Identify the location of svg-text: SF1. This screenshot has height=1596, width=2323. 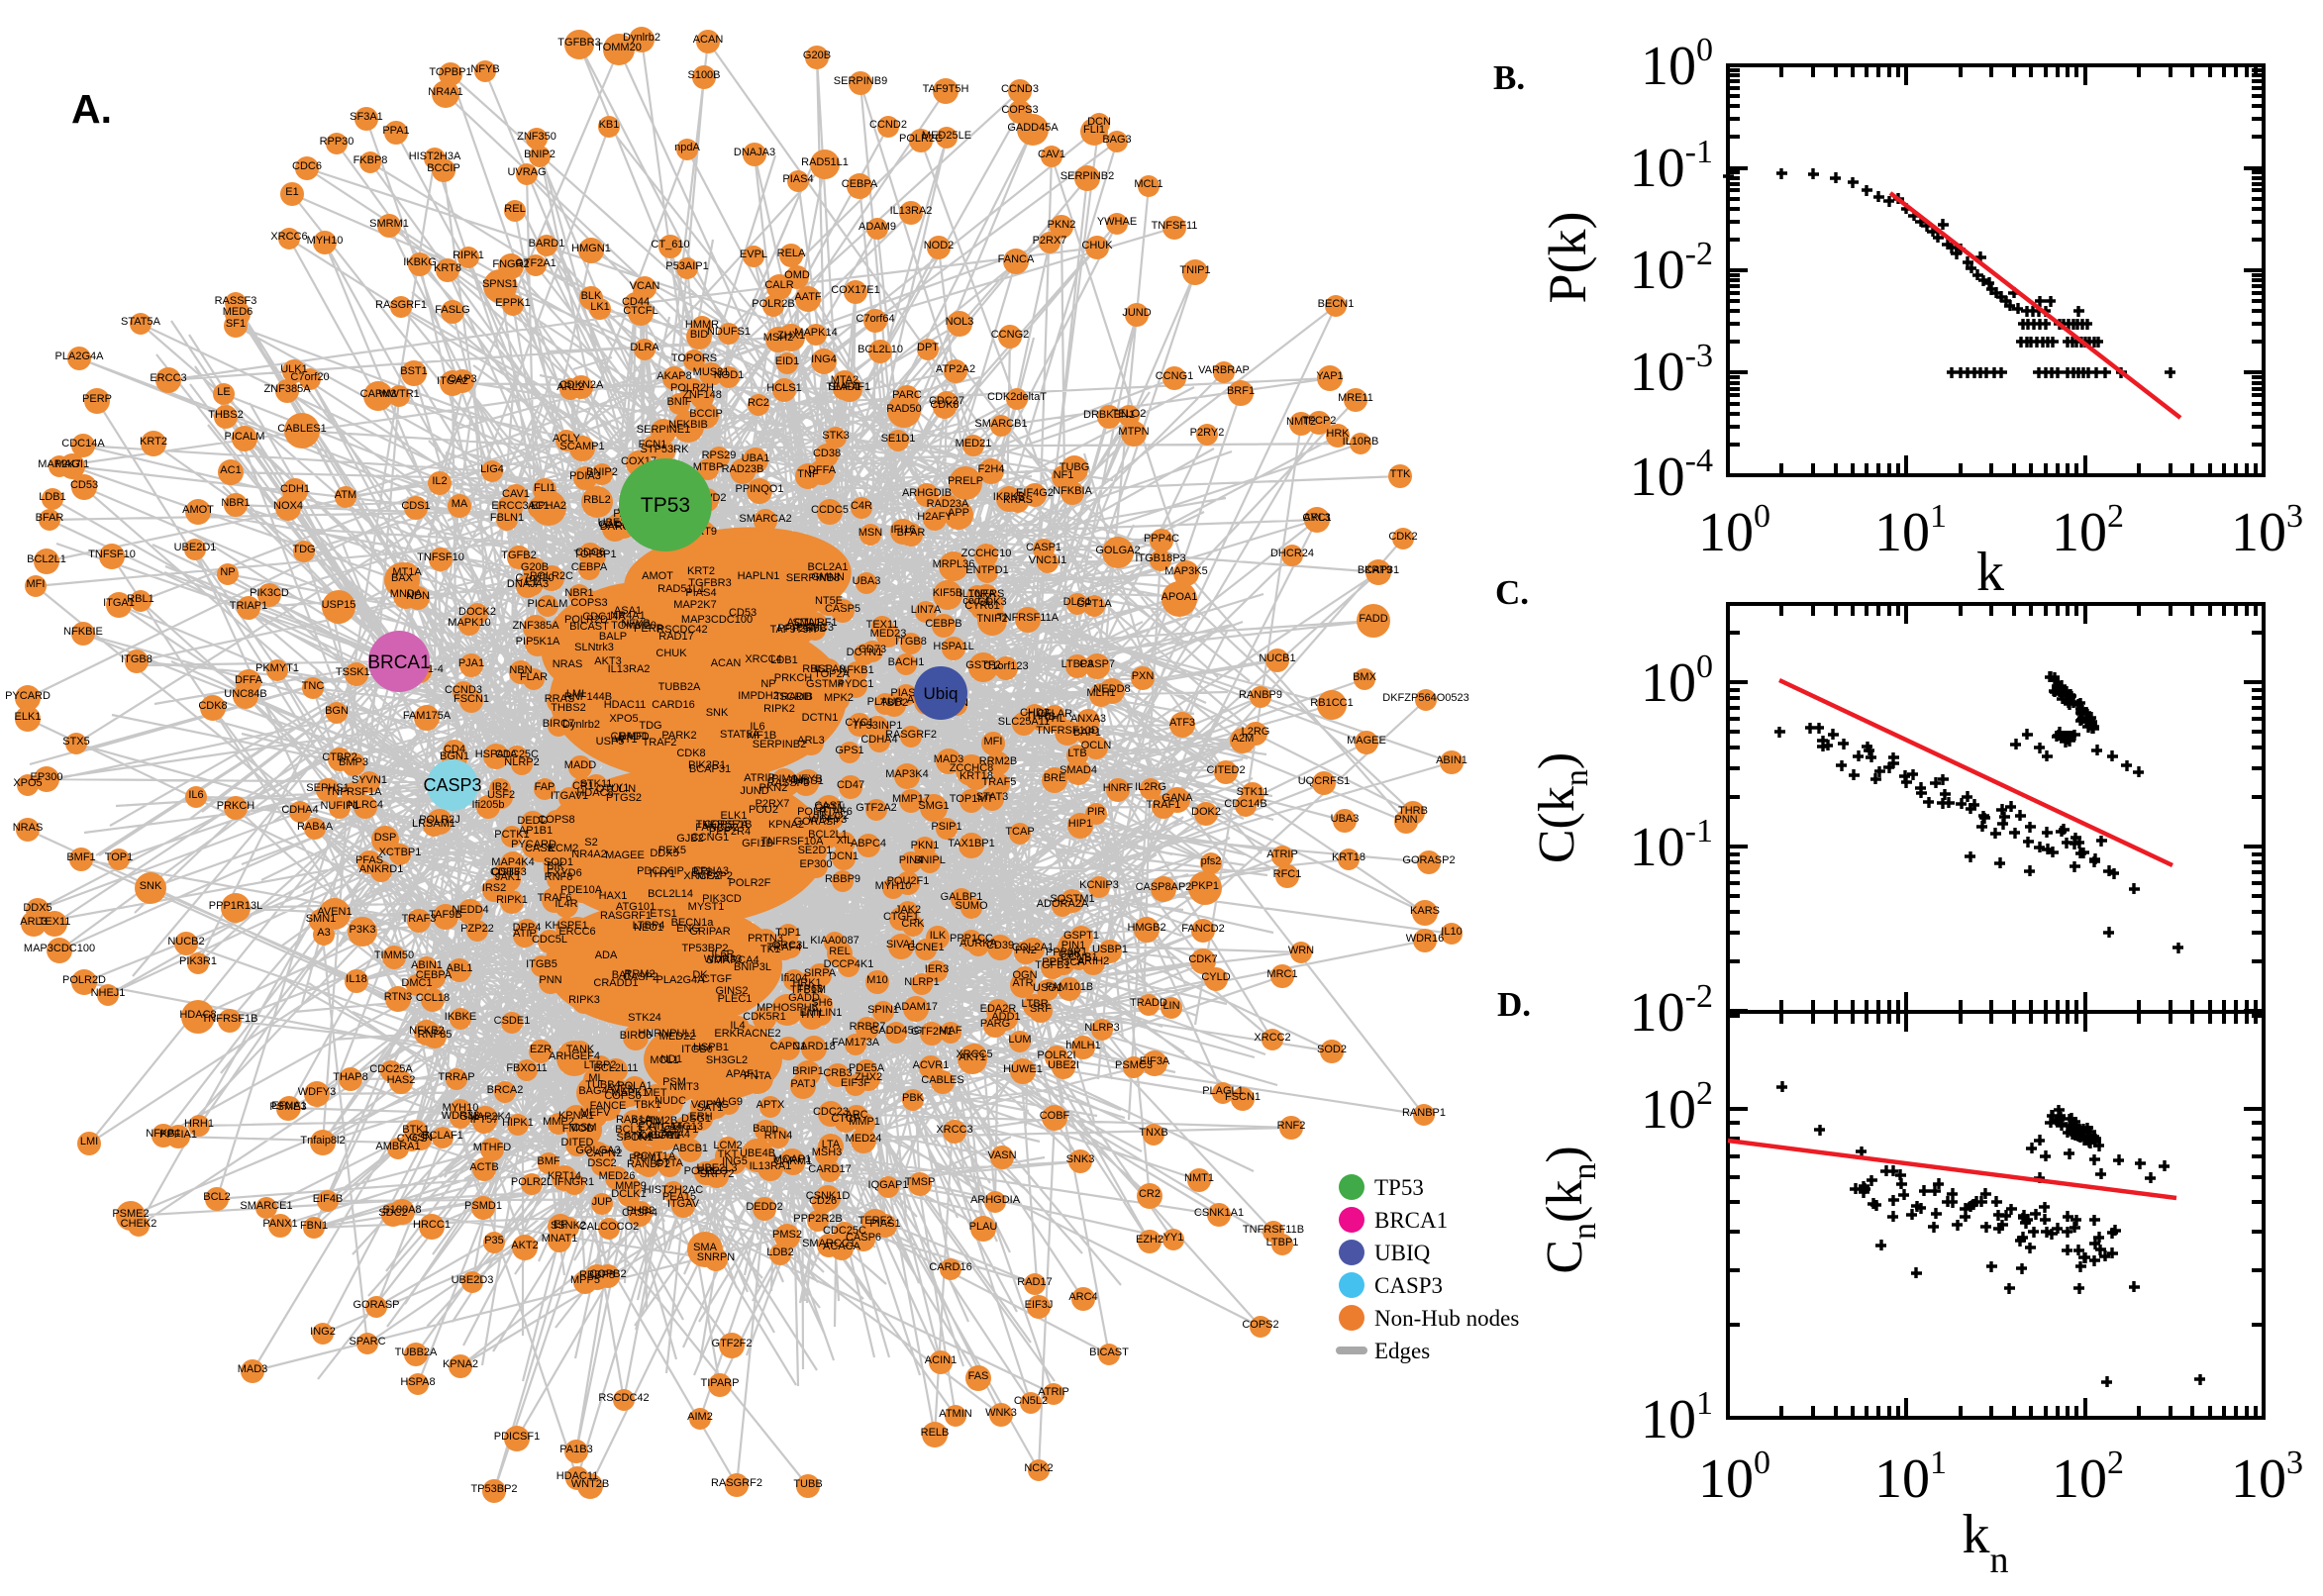
(236, 324).